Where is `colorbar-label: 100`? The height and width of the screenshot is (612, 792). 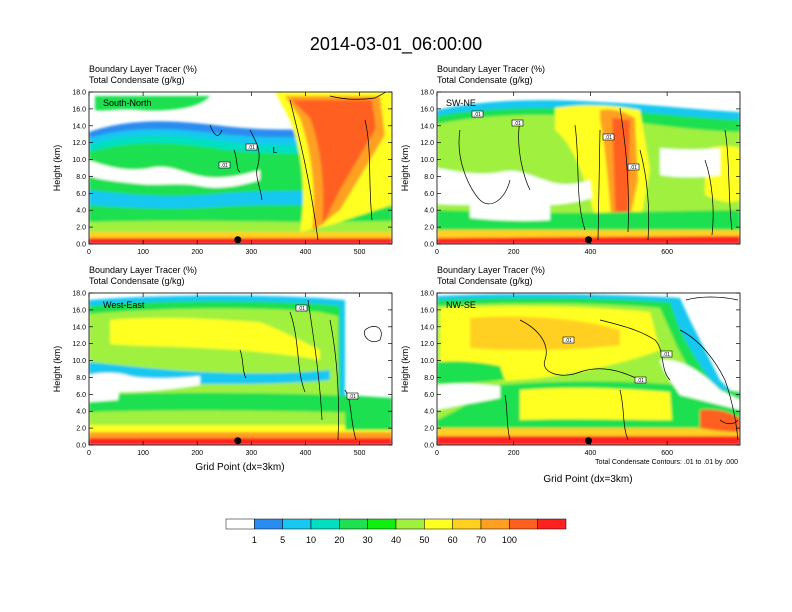 colorbar-label: 100 is located at coordinates (509, 540).